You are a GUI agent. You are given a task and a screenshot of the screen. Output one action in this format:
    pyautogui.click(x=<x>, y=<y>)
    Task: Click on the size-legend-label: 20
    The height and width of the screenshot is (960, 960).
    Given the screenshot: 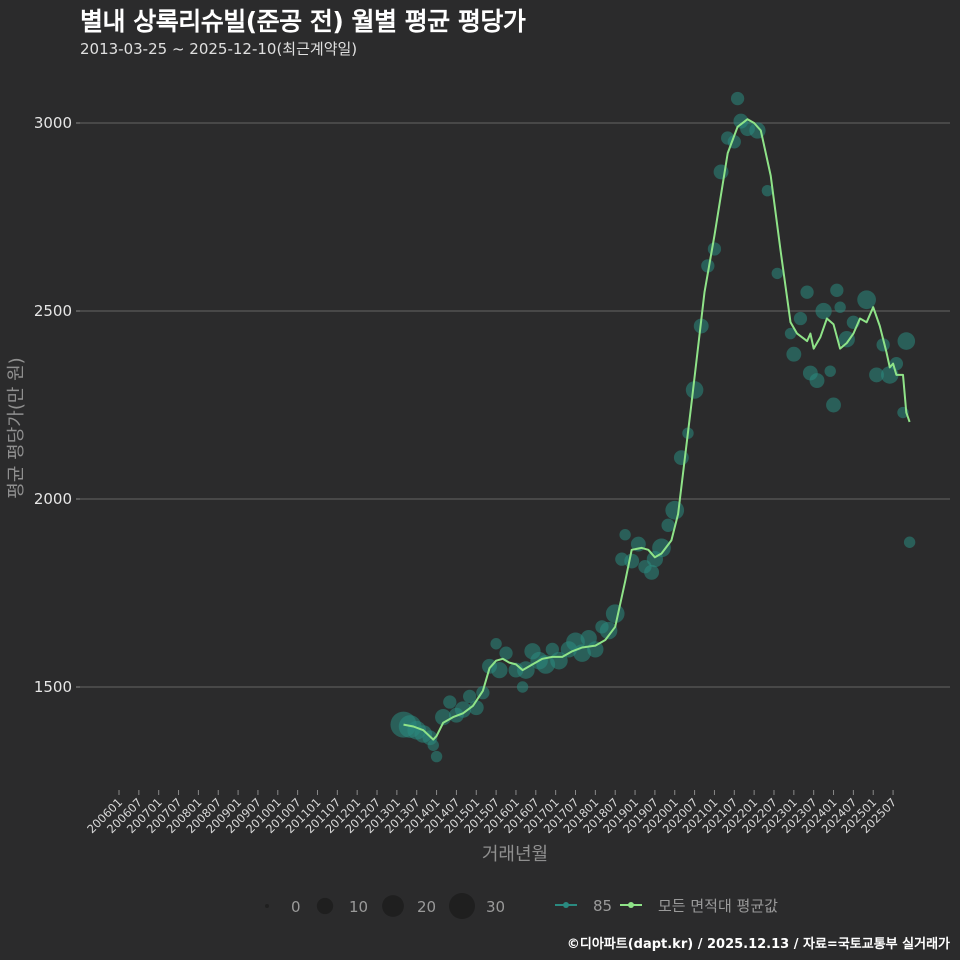 What is the action you would take?
    pyautogui.click(x=426, y=907)
    